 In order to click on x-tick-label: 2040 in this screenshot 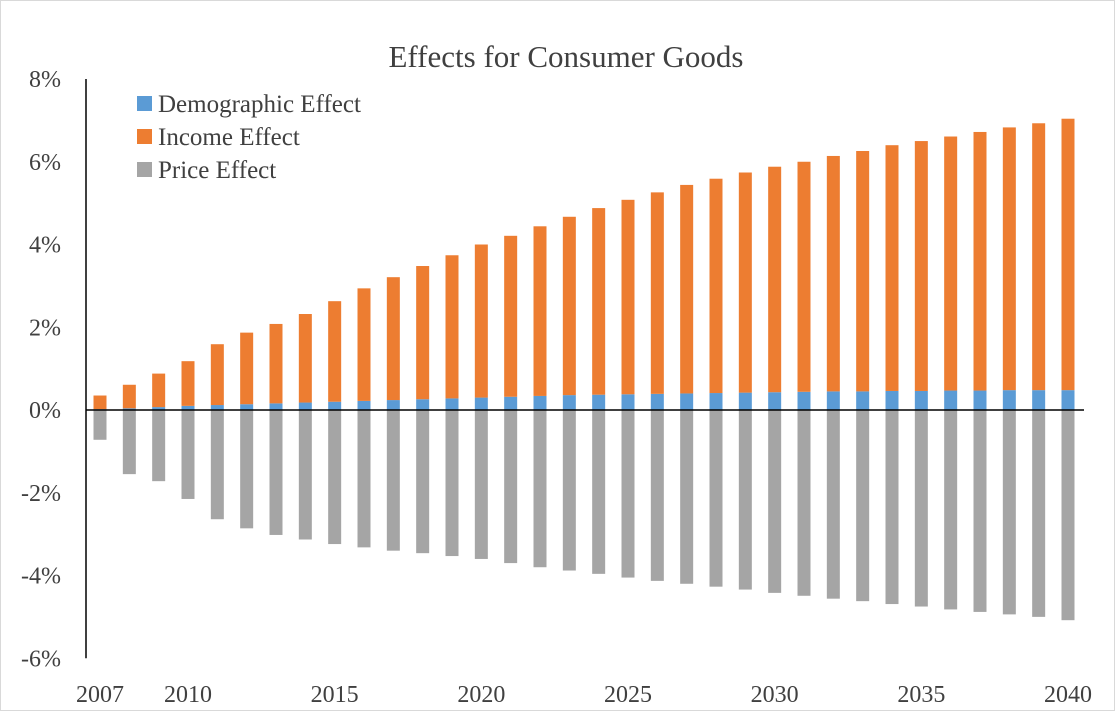, I will do `click(1068, 695)`.